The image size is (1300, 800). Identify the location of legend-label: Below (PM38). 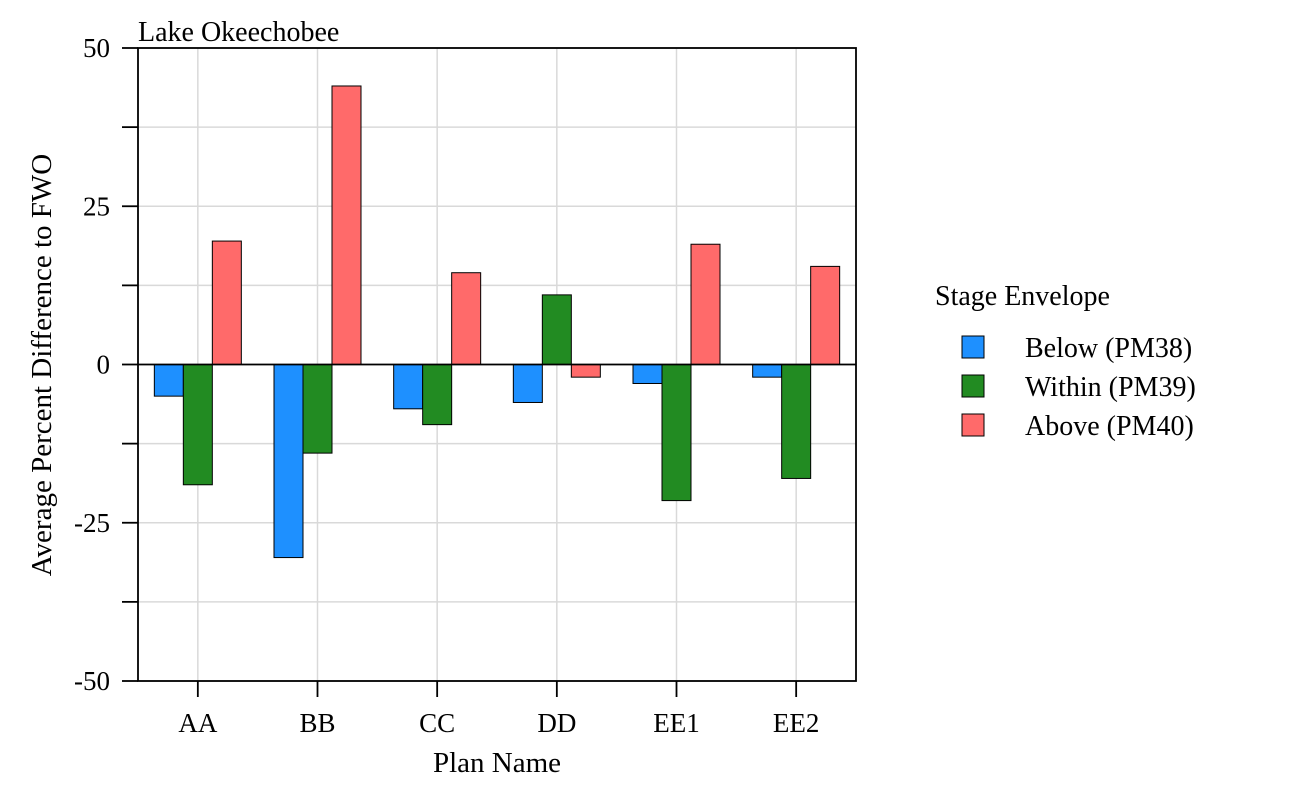
(1108, 348).